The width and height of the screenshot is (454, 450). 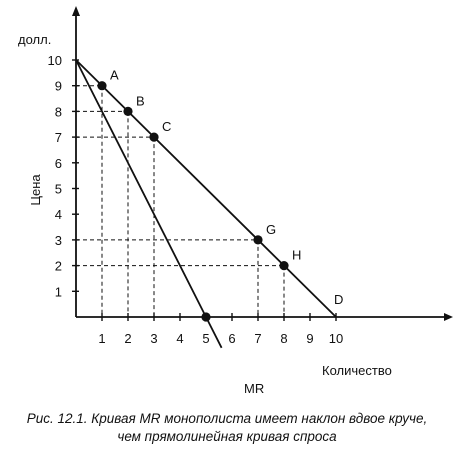 I want to click on point-label-a: A, so click(x=114, y=75).